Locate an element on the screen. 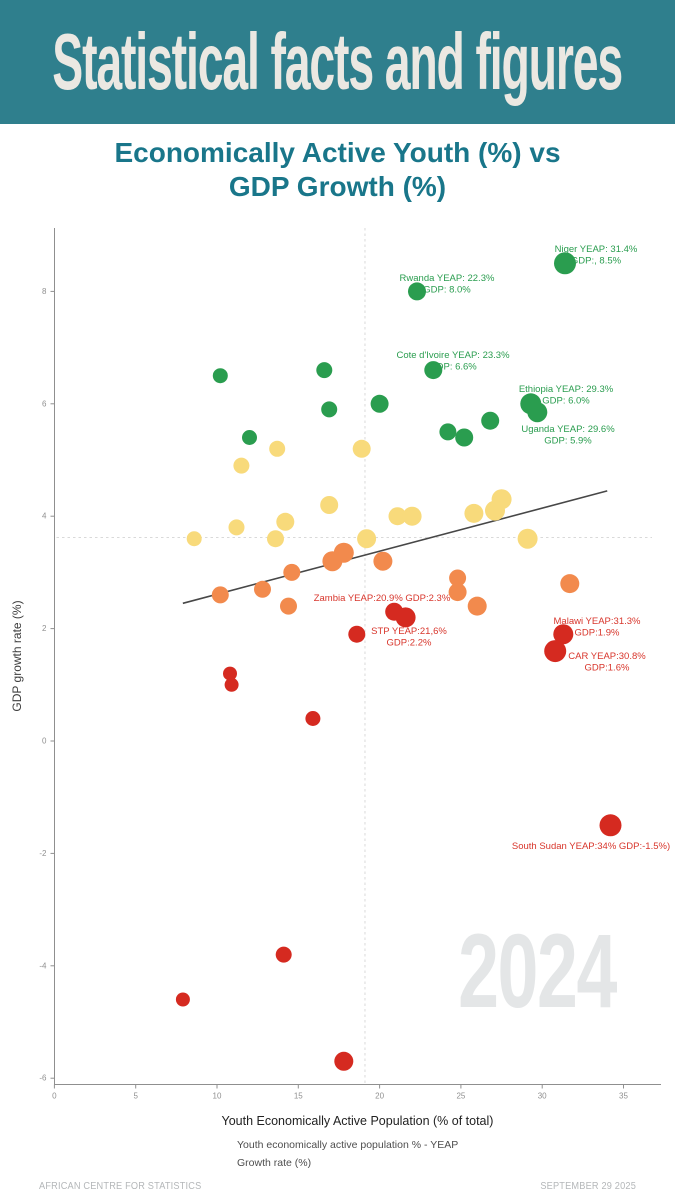 The height and width of the screenshot is (1200, 675). y-axis-label: GDP growth rate (%) is located at coordinates (17, 655).